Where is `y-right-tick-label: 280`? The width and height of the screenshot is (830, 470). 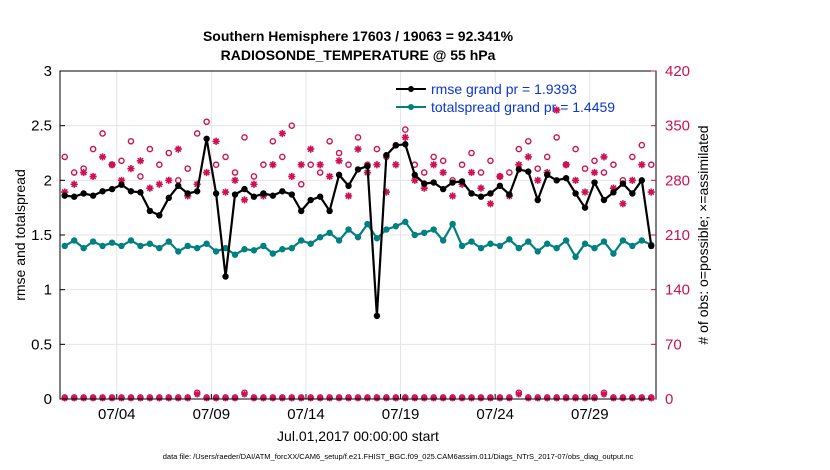 y-right-tick-label: 280 is located at coordinates (677, 180).